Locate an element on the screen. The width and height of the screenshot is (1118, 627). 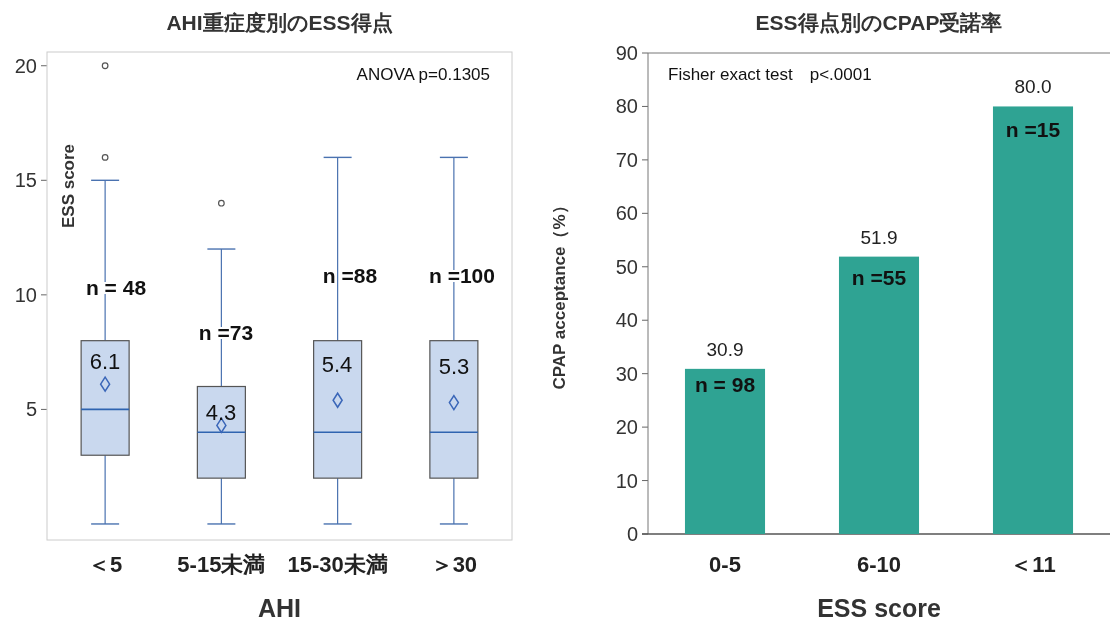
y-tick-label: 90 is located at coordinates (626, 53).